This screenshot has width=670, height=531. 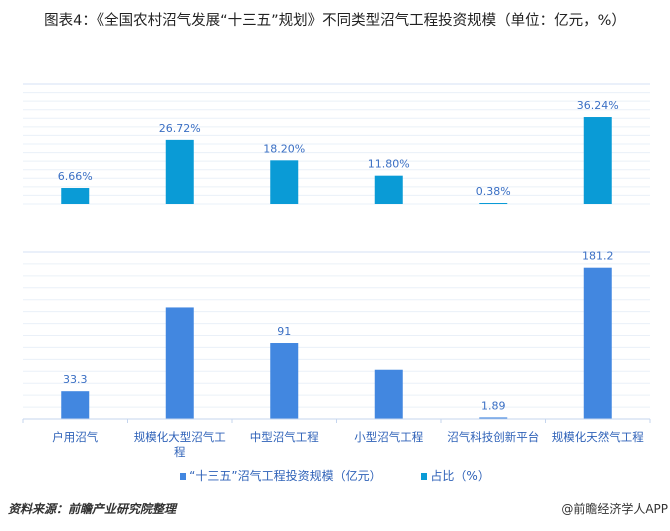 What do you see at coordinates (180, 437) in the screenshot?
I see `x-tick-label: 规模化大型沼气工` at bounding box center [180, 437].